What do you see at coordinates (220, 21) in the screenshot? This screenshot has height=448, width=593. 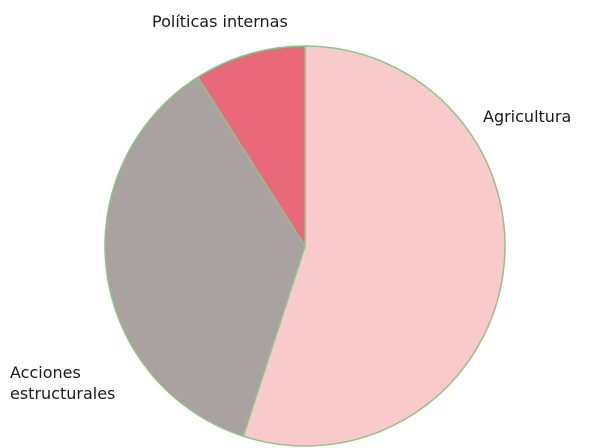 I see `slice-label: Políticas internas` at bounding box center [220, 21].